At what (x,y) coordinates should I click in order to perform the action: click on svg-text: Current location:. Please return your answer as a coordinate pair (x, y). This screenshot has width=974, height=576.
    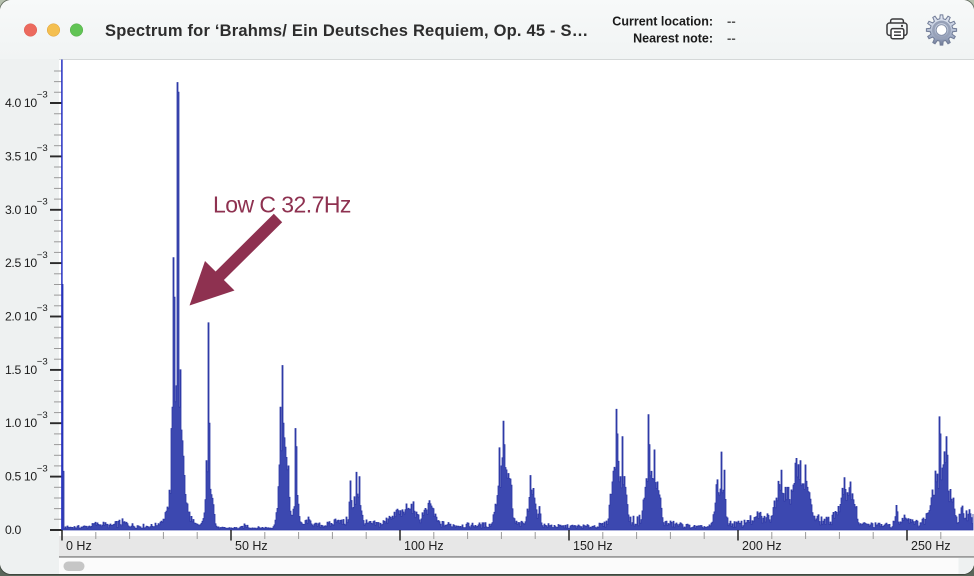
    Looking at the image, I should click on (662, 22).